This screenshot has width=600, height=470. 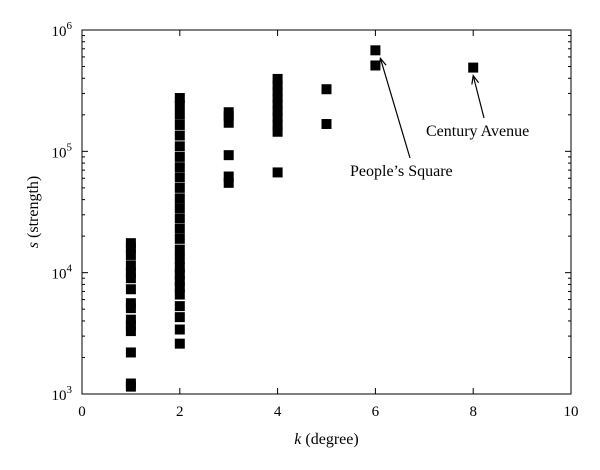 What do you see at coordinates (329, 439) in the screenshot?
I see `x-axis-label-text: (degree)` at bounding box center [329, 439].